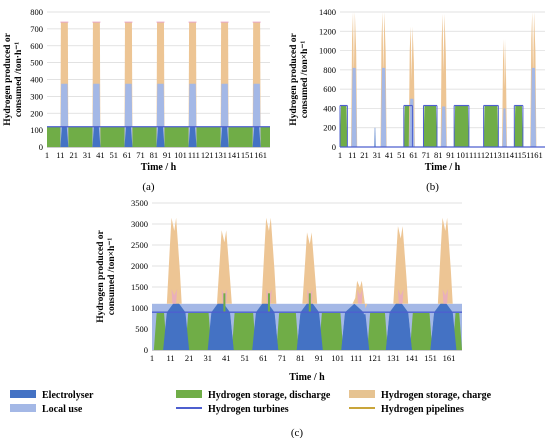 The width and height of the screenshot is (550, 438). Describe the element at coordinates (432, 187) in the screenshot. I see `panel-label: (b)` at that location.